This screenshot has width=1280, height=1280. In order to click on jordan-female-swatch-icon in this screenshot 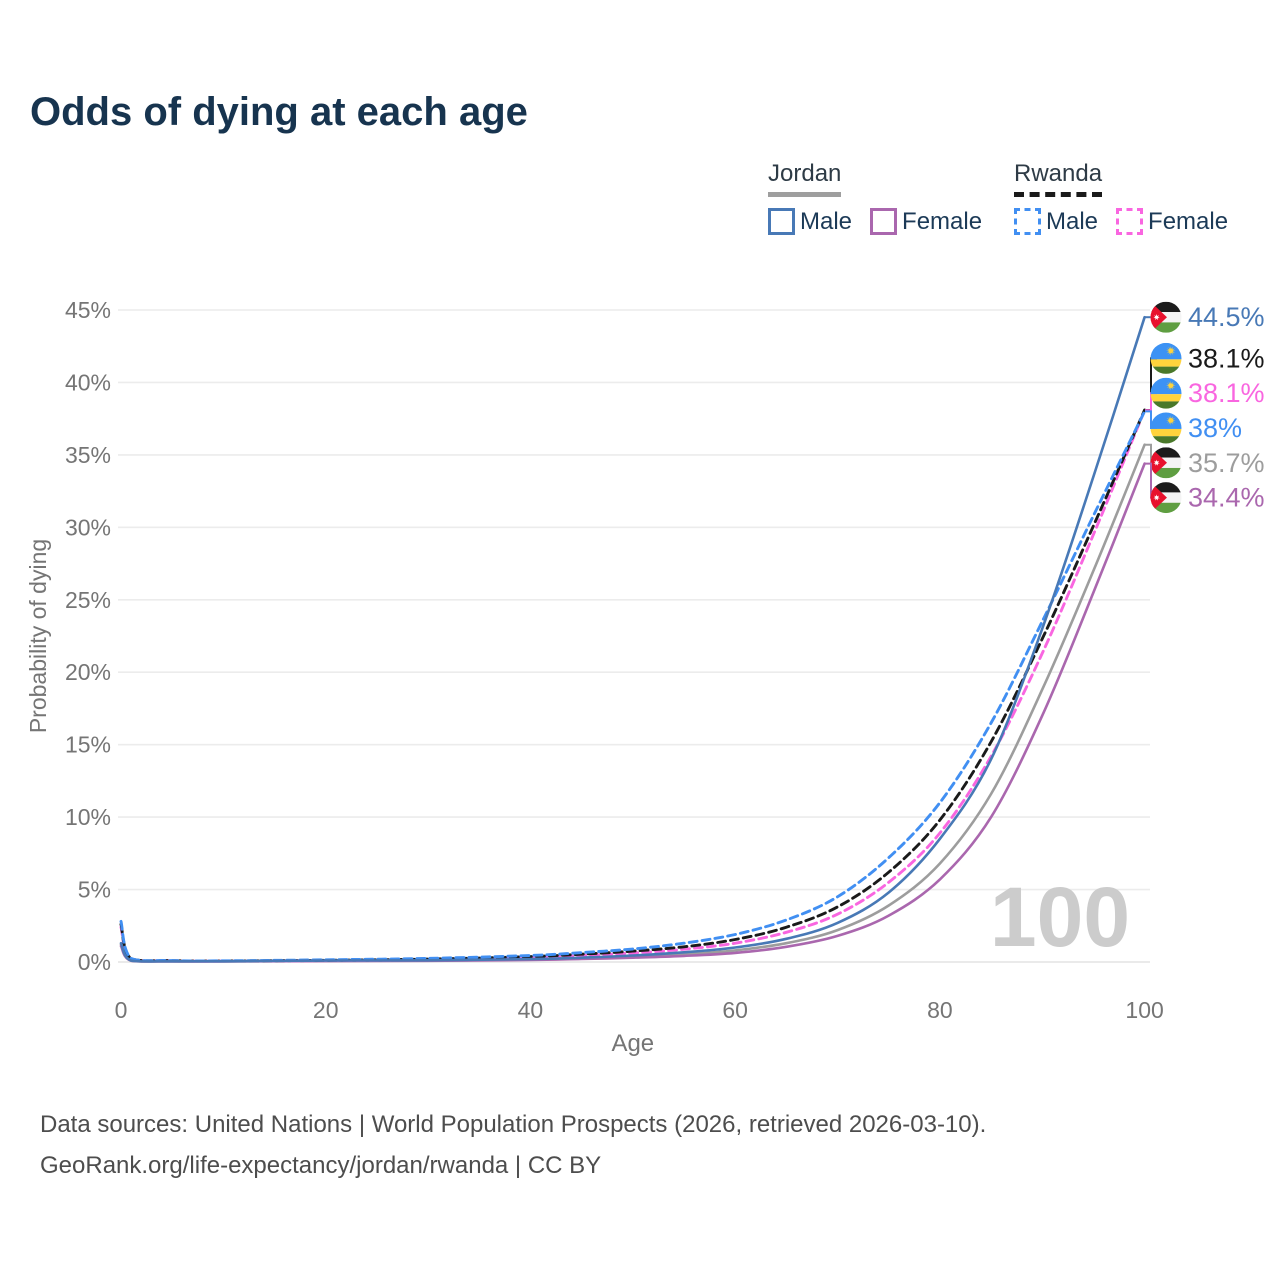, I will do `click(884, 222)`.